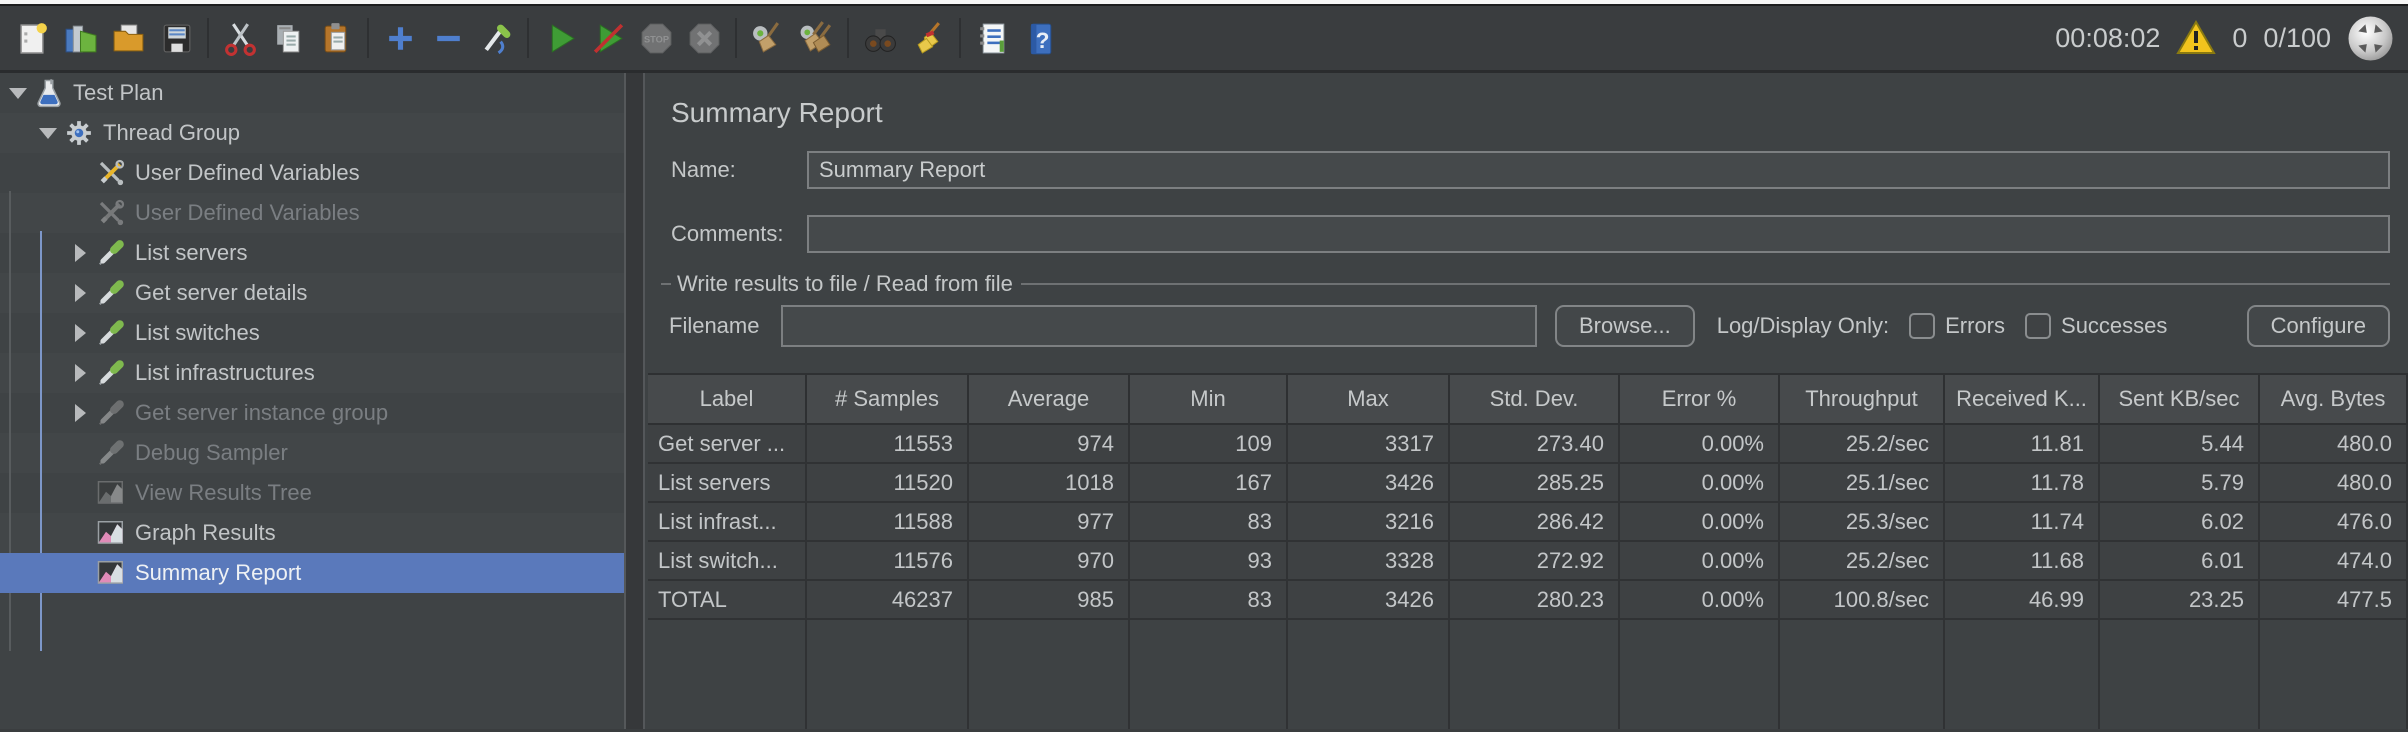 The height and width of the screenshot is (732, 2408). Describe the element at coordinates (2370, 38) in the screenshot. I see `connection-health-icon` at that location.